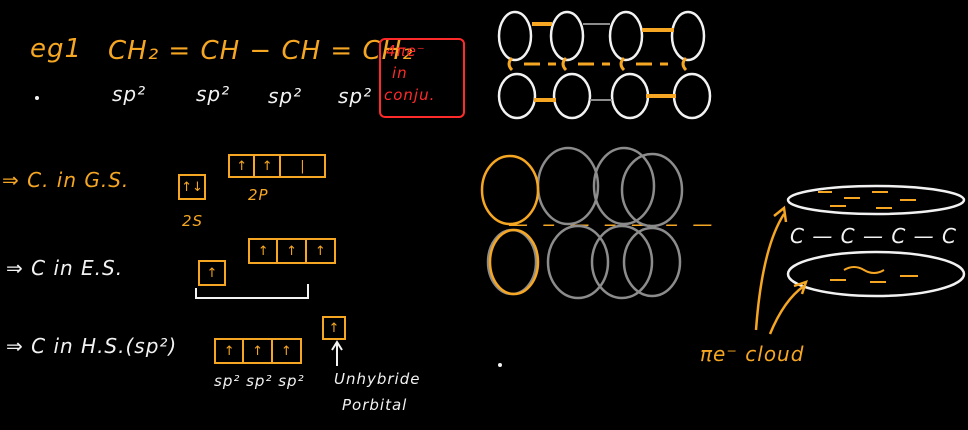 This screenshot has width=968, height=430. I want to click on pi-electron-note-box, so click(422, 78).